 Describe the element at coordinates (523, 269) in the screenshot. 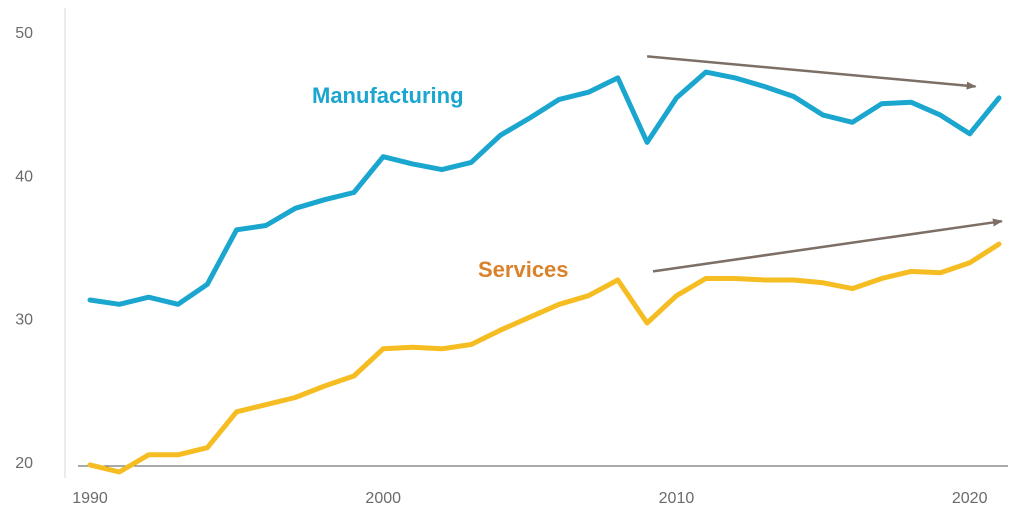

I see `services-label: Services` at that location.